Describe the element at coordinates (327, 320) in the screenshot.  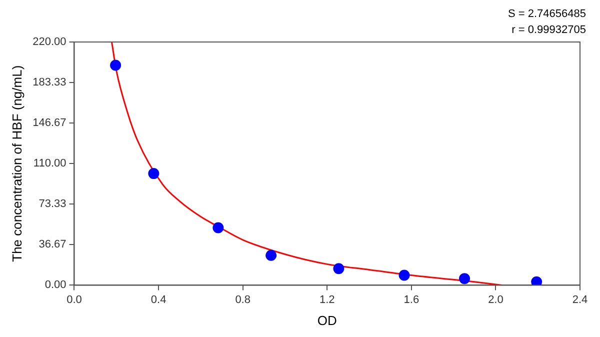
I see `x-axis-title: OD` at that location.